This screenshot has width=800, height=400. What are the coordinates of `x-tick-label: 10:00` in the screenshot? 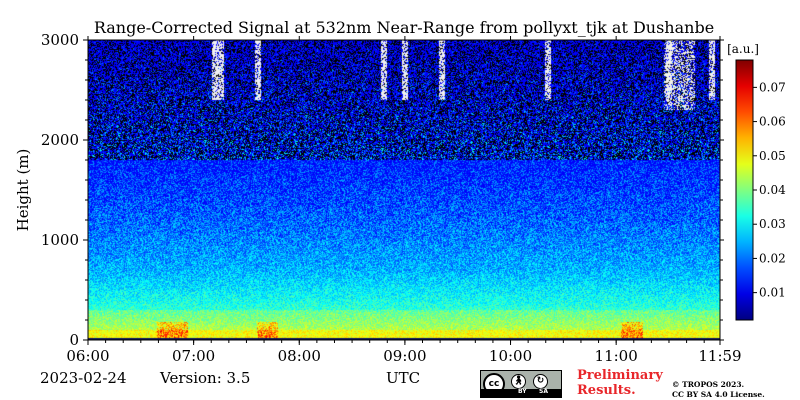 It's located at (510, 356).